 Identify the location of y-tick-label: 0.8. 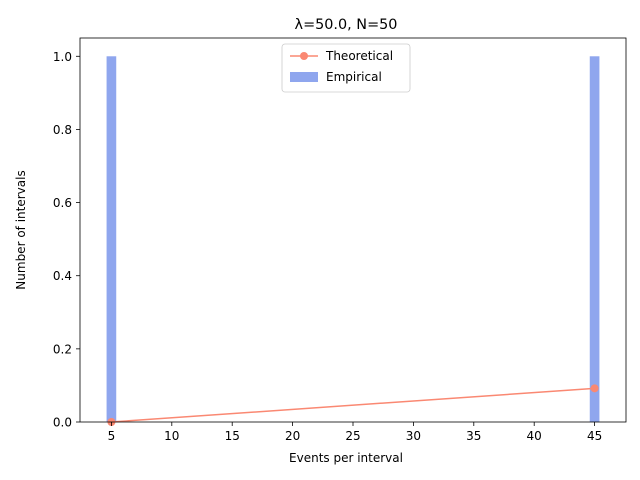
(62, 130).